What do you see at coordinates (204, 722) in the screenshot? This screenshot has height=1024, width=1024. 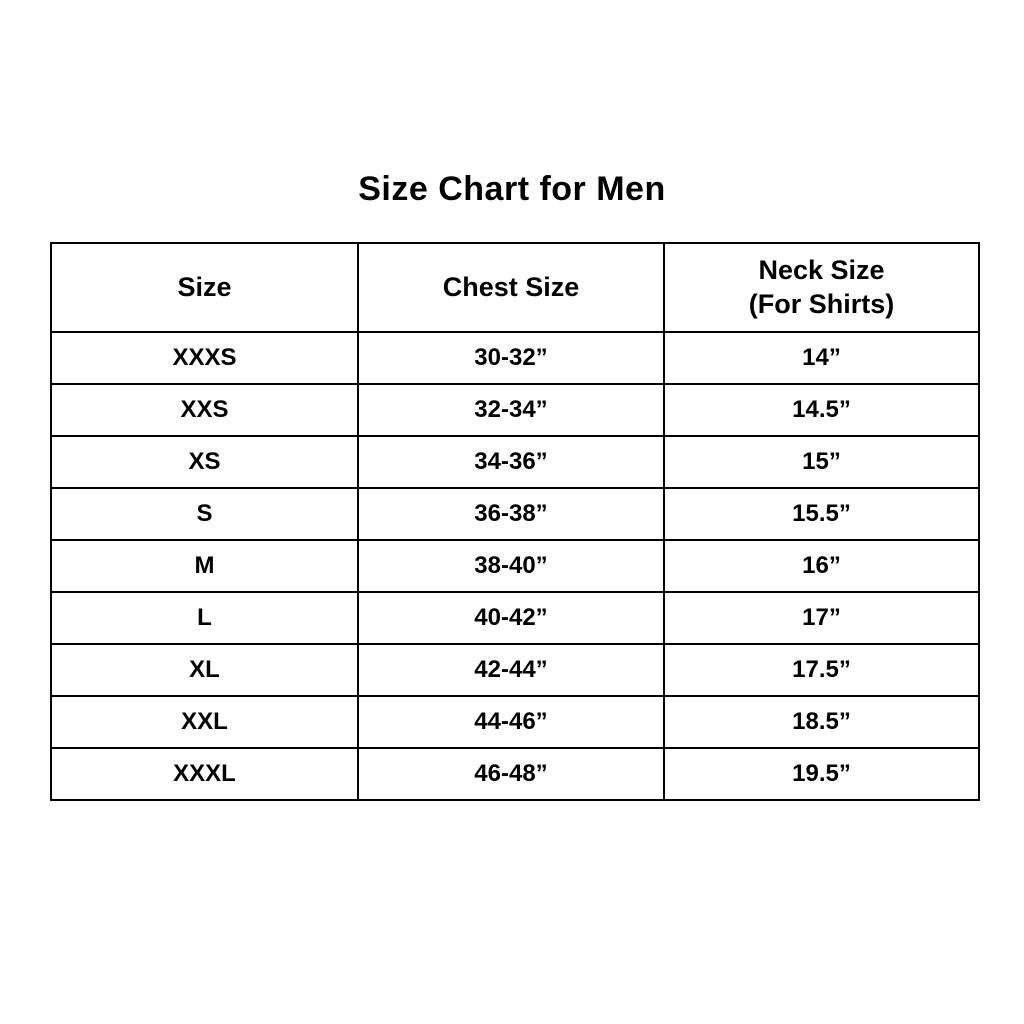 I see `size-cell: XXL` at bounding box center [204, 722].